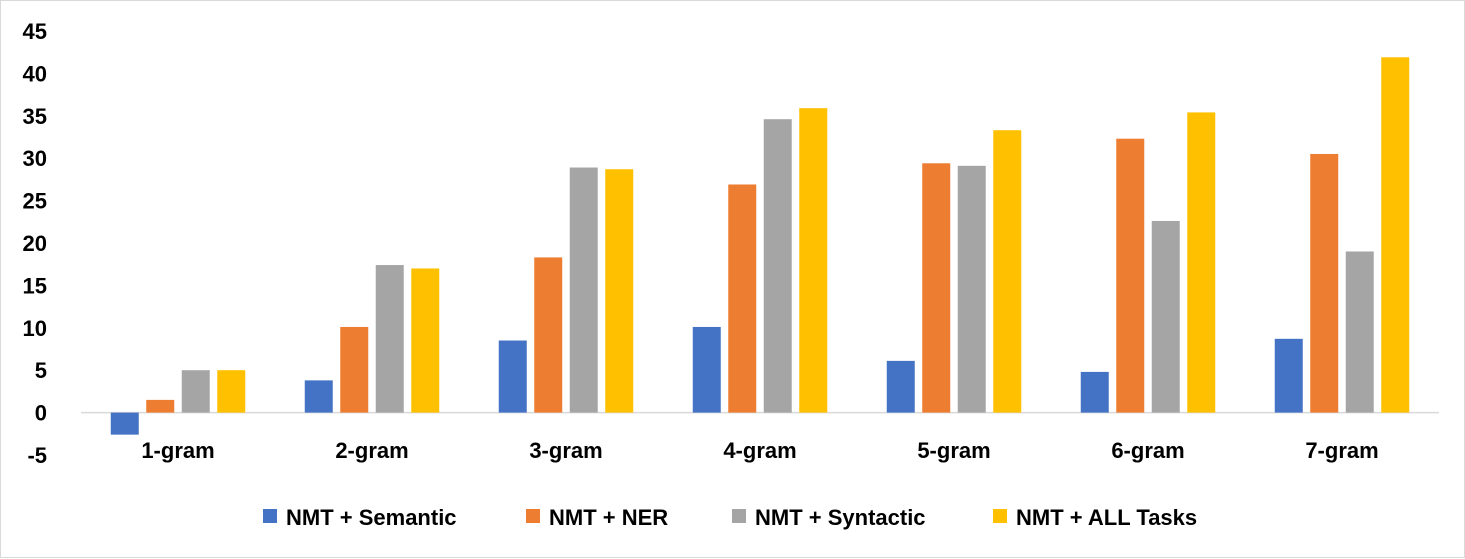  What do you see at coordinates (371, 517) in the screenshot?
I see `legend-label: NMT + Semantic` at bounding box center [371, 517].